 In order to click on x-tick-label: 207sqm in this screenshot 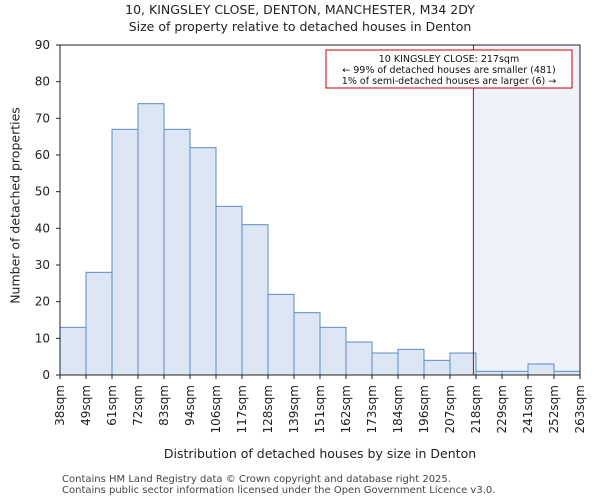, I will do `click(450, 409)`.